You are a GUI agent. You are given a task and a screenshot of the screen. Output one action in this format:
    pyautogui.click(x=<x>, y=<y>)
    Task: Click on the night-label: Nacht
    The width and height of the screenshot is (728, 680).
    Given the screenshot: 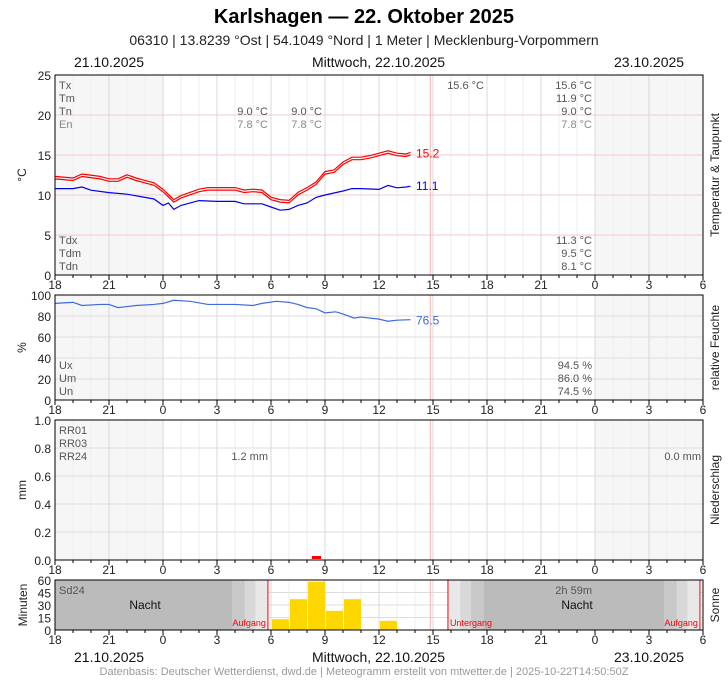 What is the action you would take?
    pyautogui.click(x=145, y=605)
    